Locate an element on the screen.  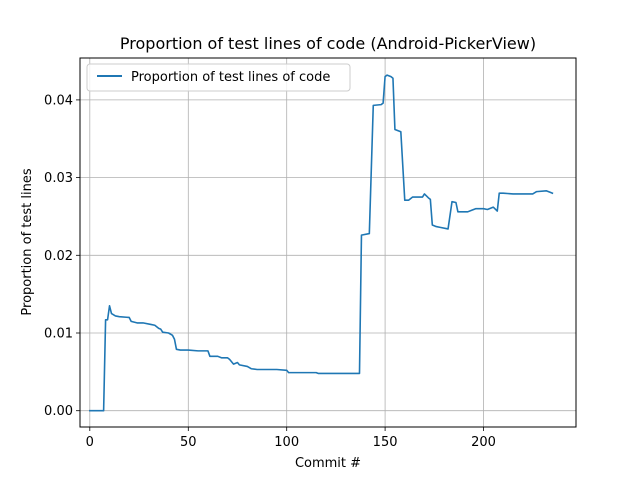
x-axis: 0 50 100 150 200 is located at coordinates (291, 438).